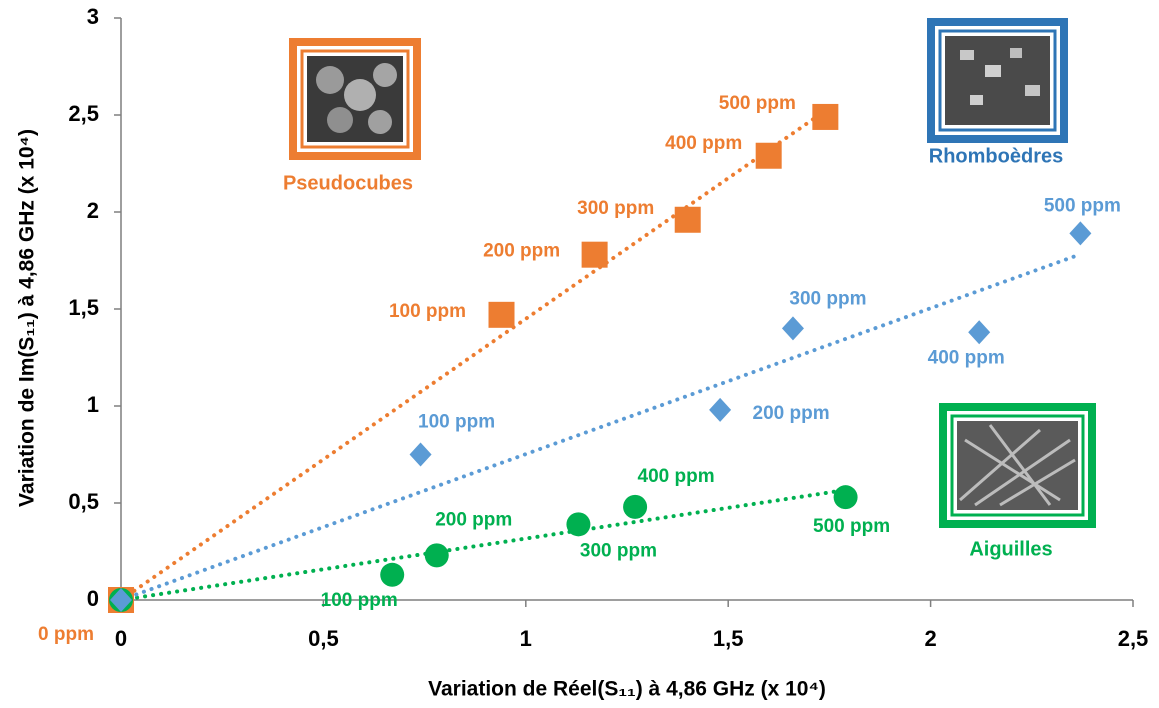 The image size is (1159, 708). Describe the element at coordinates (323, 638) in the screenshot. I see `x-tick-label: 0,5` at that location.